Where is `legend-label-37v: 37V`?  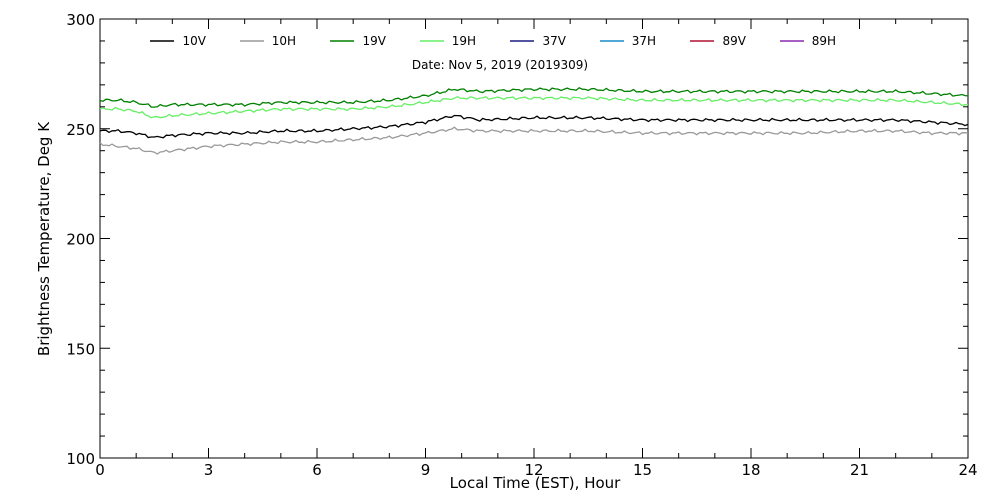 legend-label-37v: 37V is located at coordinates (555, 41).